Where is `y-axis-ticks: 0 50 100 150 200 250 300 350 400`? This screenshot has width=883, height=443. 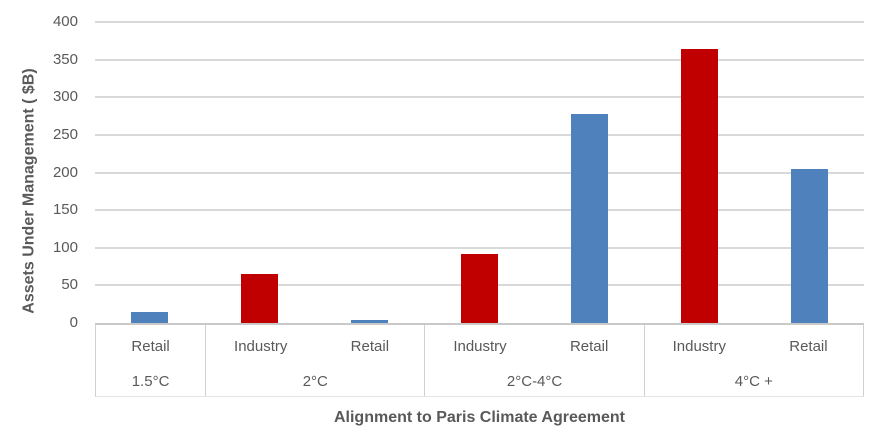
y-axis-ticks: 0 50 100 150 200 250 300 350 400 is located at coordinates (39, 221).